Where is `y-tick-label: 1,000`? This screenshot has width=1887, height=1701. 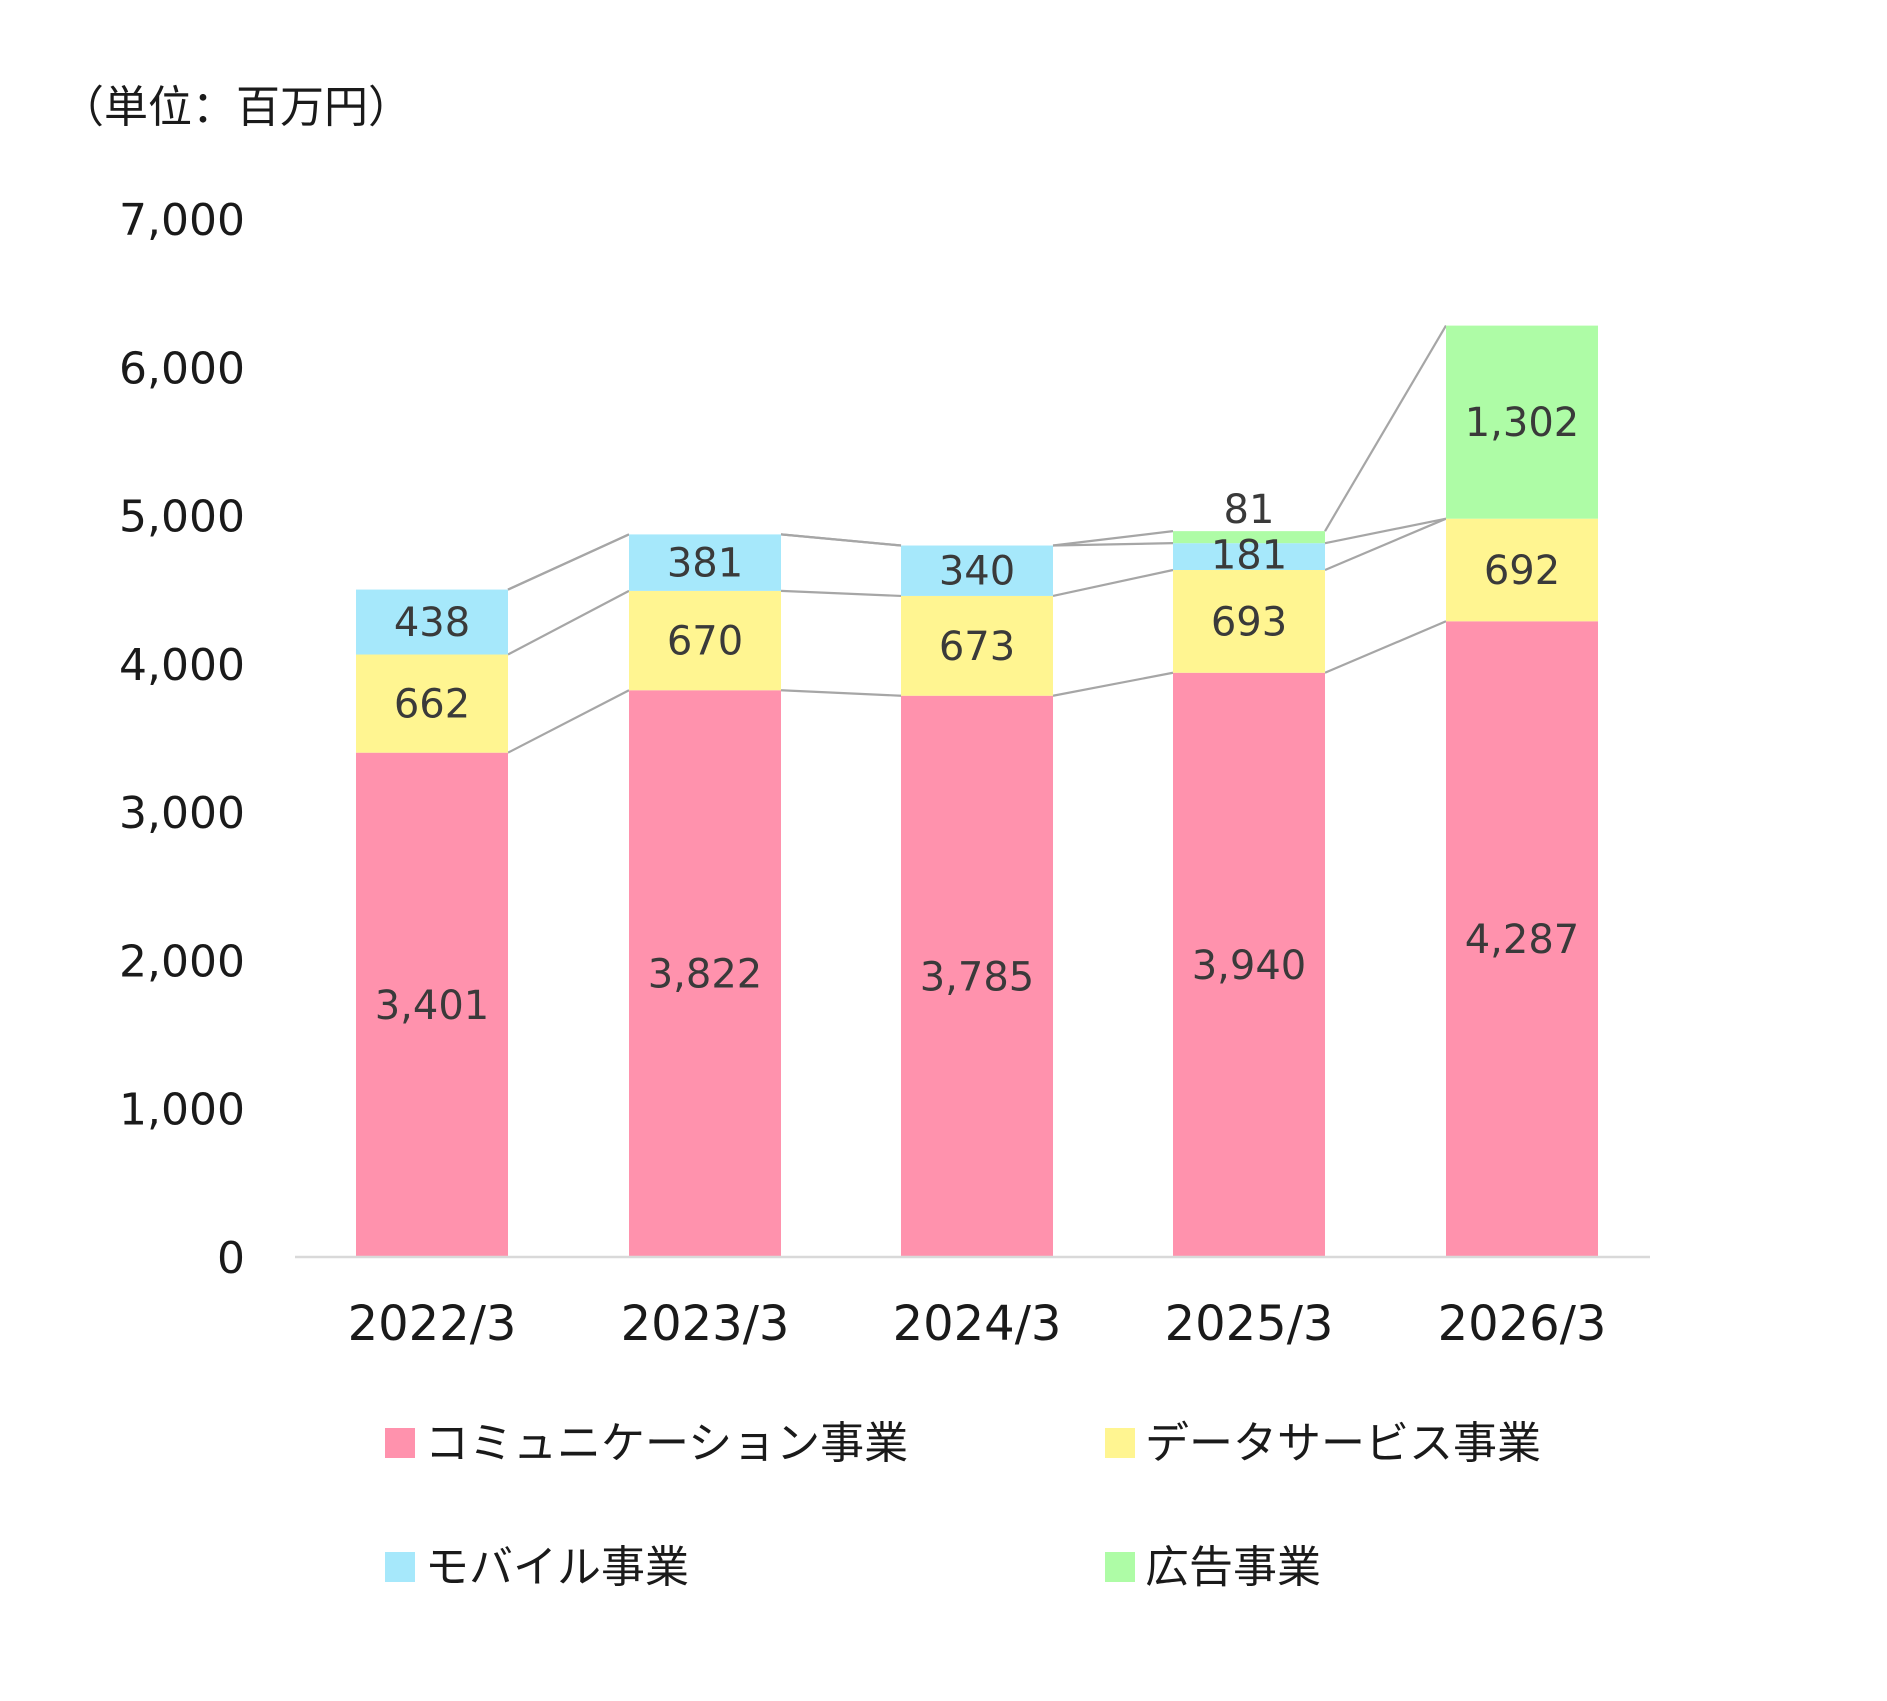
y-tick-label: 1,000 is located at coordinates (182, 1110).